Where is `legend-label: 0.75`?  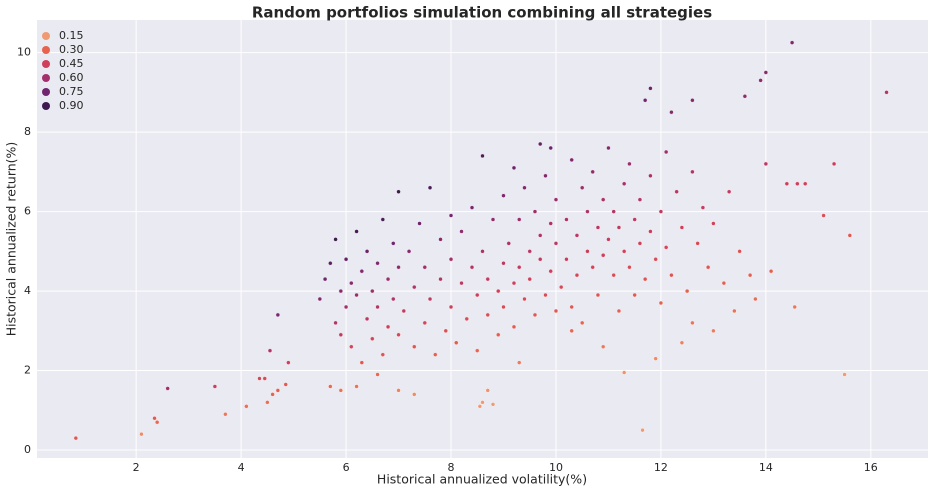 legend-label: 0.75 is located at coordinates (71, 91).